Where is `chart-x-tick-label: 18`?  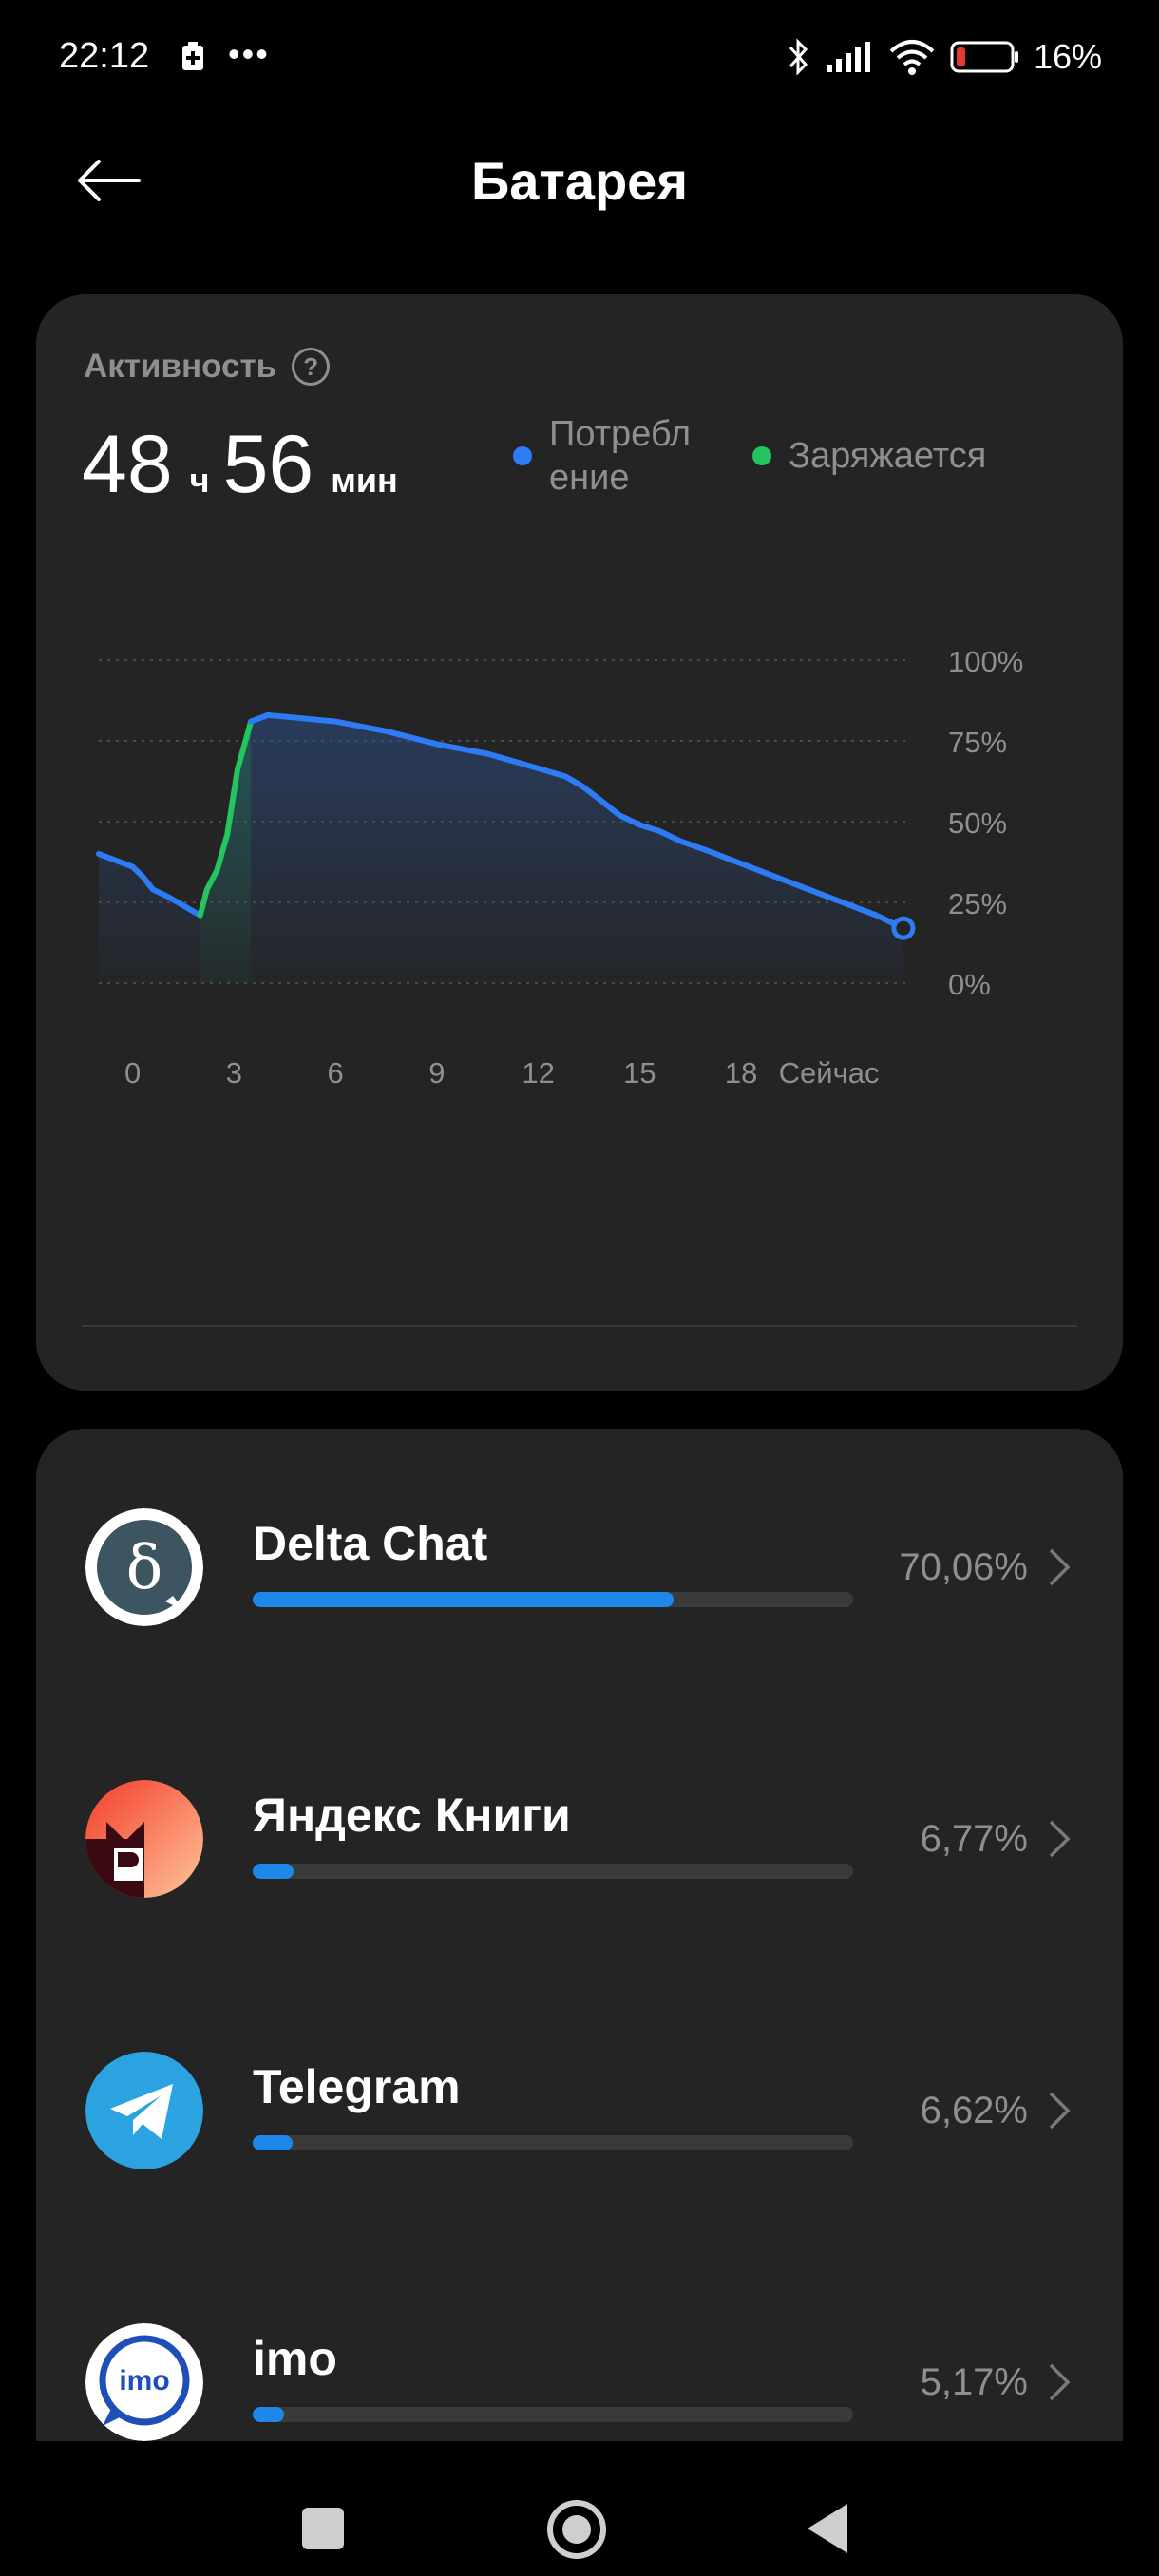
chart-x-tick-label: 18 is located at coordinates (741, 1072).